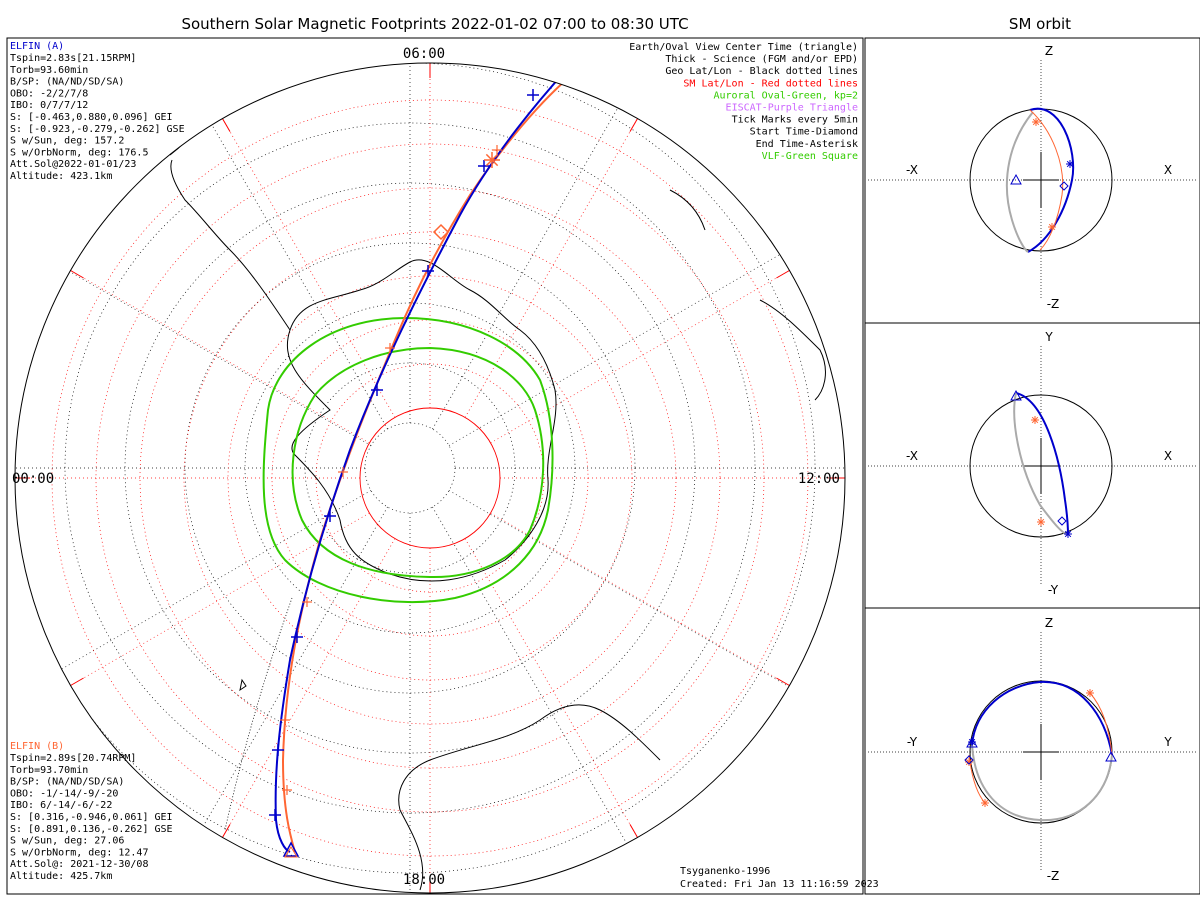 This screenshot has width=1200, height=900. What do you see at coordinates (779, 884) in the screenshot?
I see `created-timestamp: Created: Fri Jan 13 11:16:59 2023` at bounding box center [779, 884].